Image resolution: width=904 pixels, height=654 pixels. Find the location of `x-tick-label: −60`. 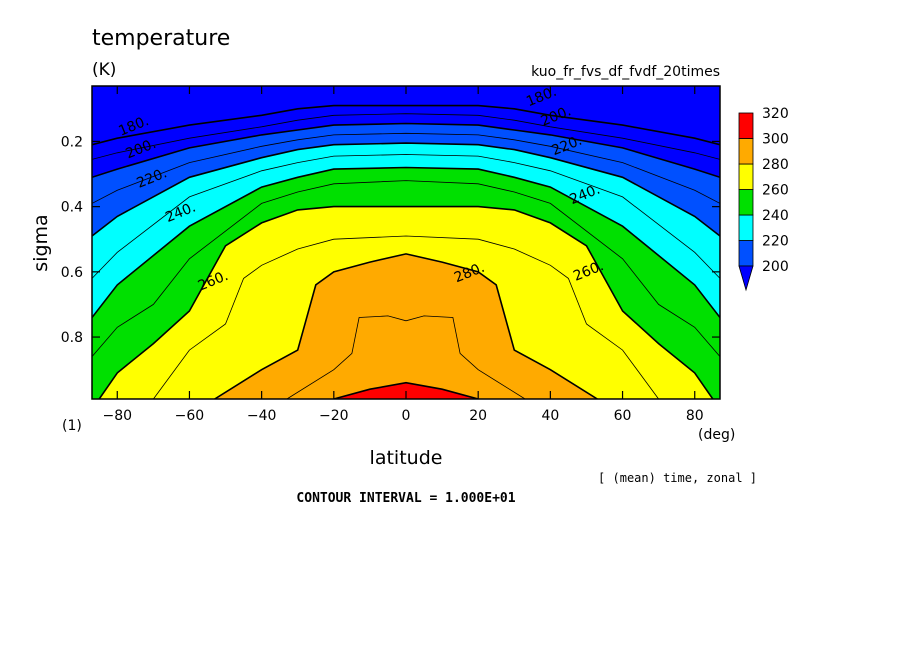

x-tick-label: −60 is located at coordinates (190, 416).